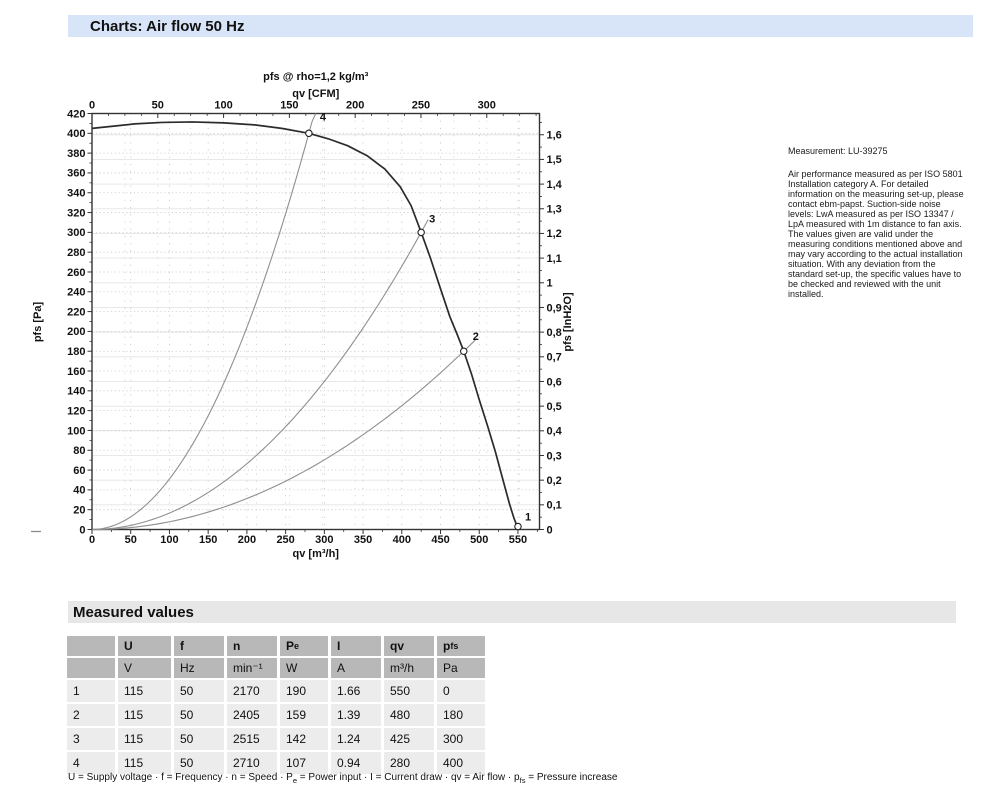 The height and width of the screenshot is (810, 1000). What do you see at coordinates (304, 691) in the screenshot?
I see `value-cell: 190` at bounding box center [304, 691].